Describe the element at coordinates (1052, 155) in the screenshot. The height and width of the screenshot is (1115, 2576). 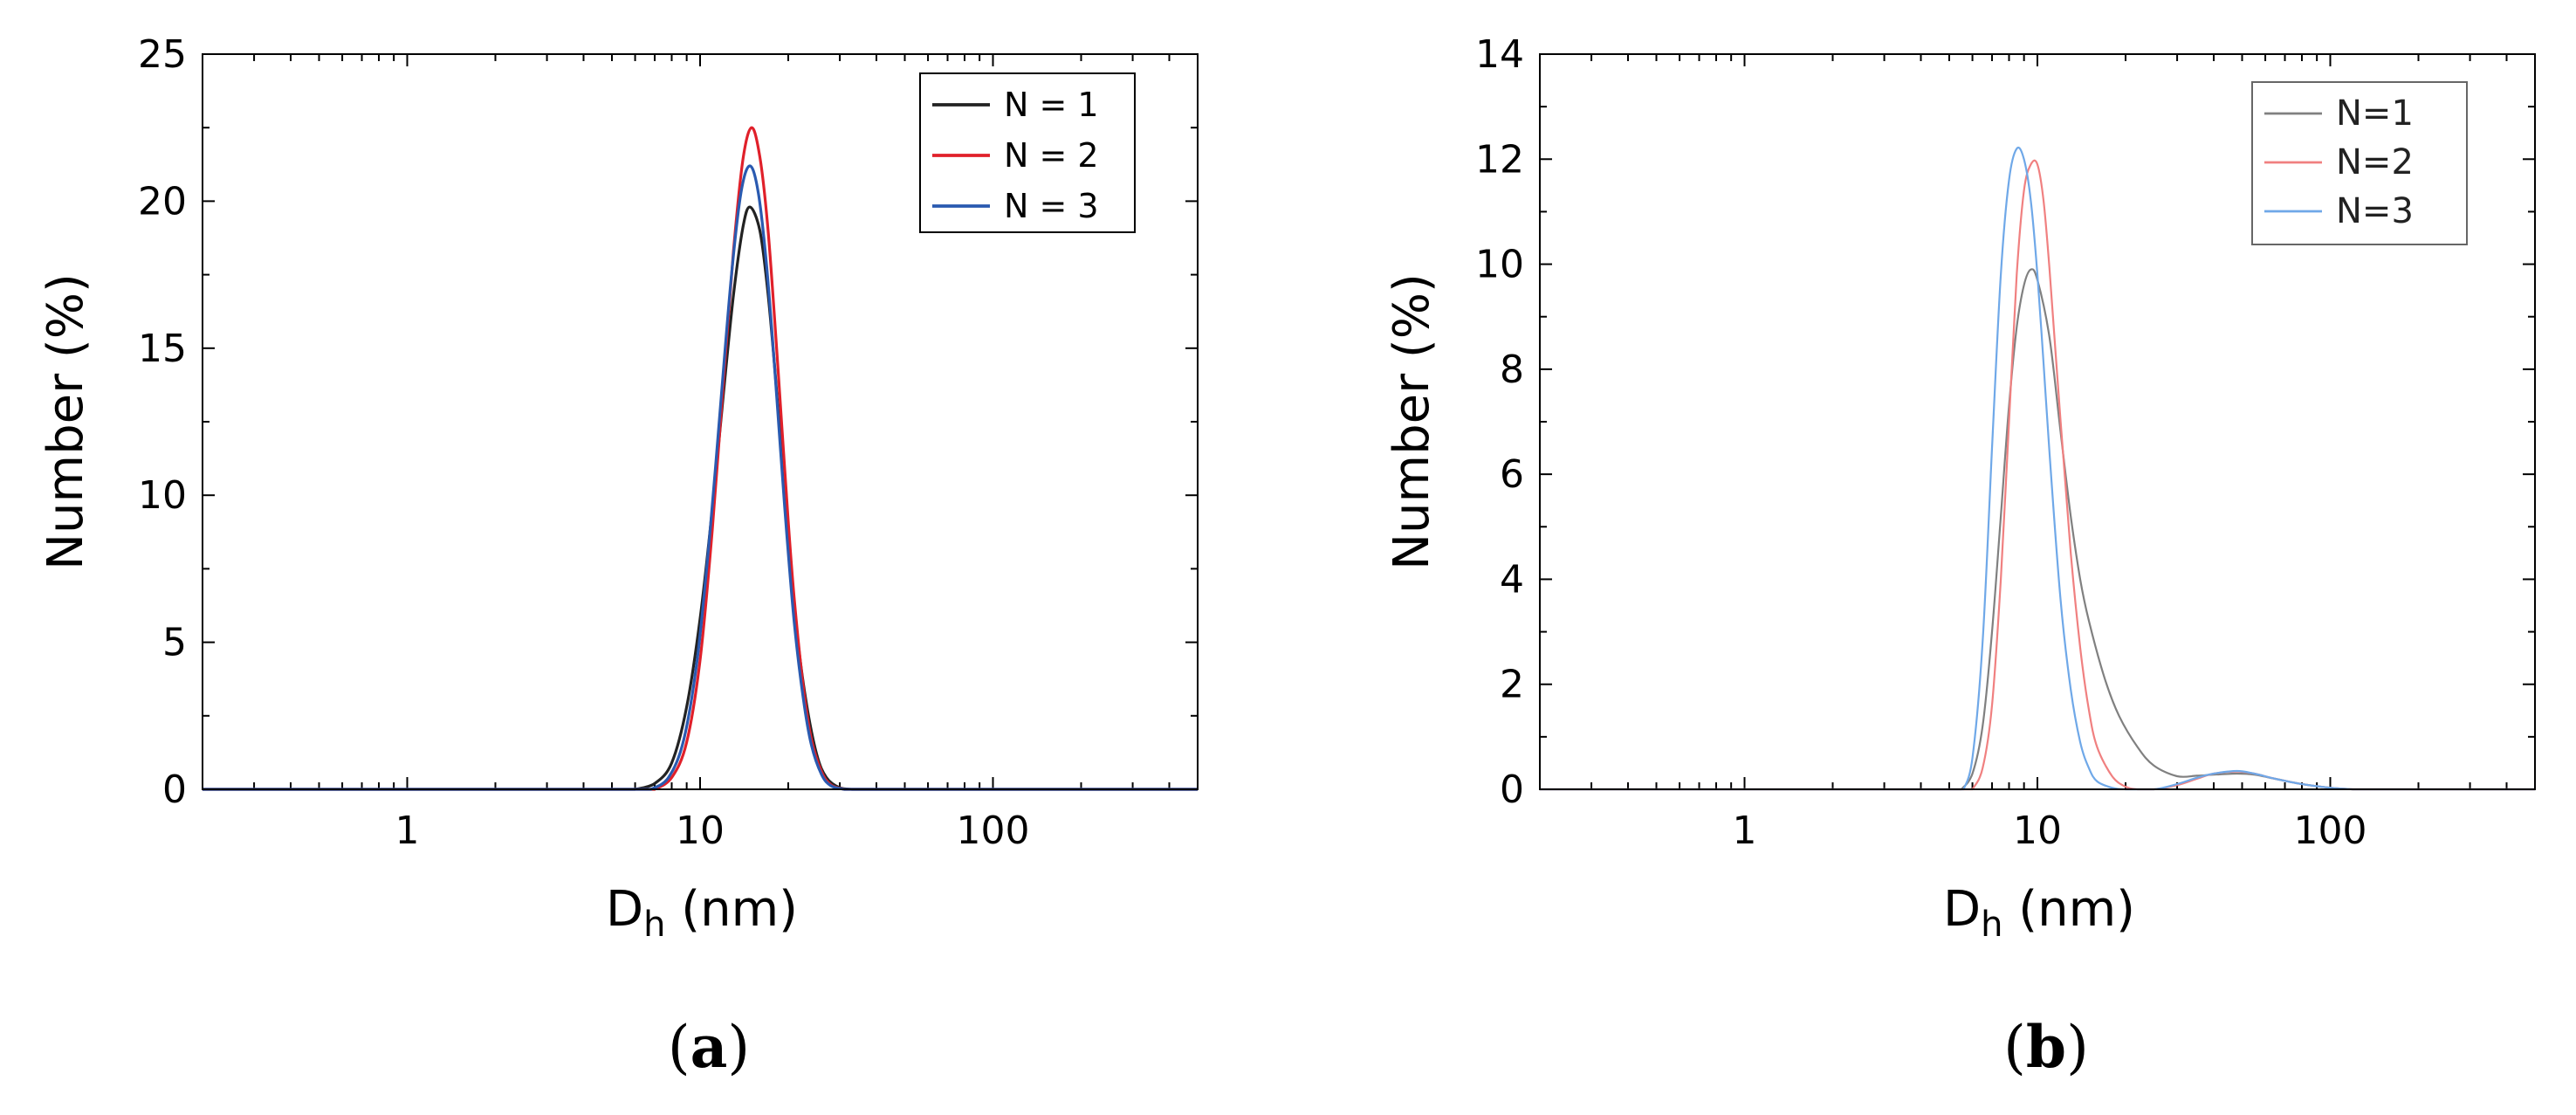
I see `legend-entry-2: N = 2` at that location.